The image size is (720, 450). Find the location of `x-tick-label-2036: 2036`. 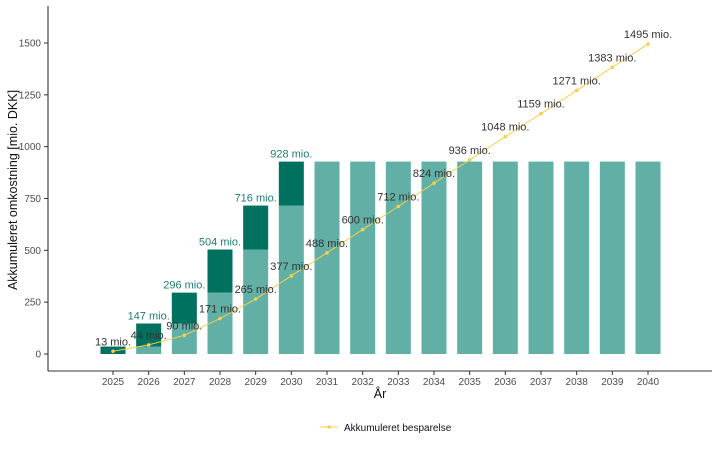

x-tick-label-2036: 2036 is located at coordinates (505, 382).